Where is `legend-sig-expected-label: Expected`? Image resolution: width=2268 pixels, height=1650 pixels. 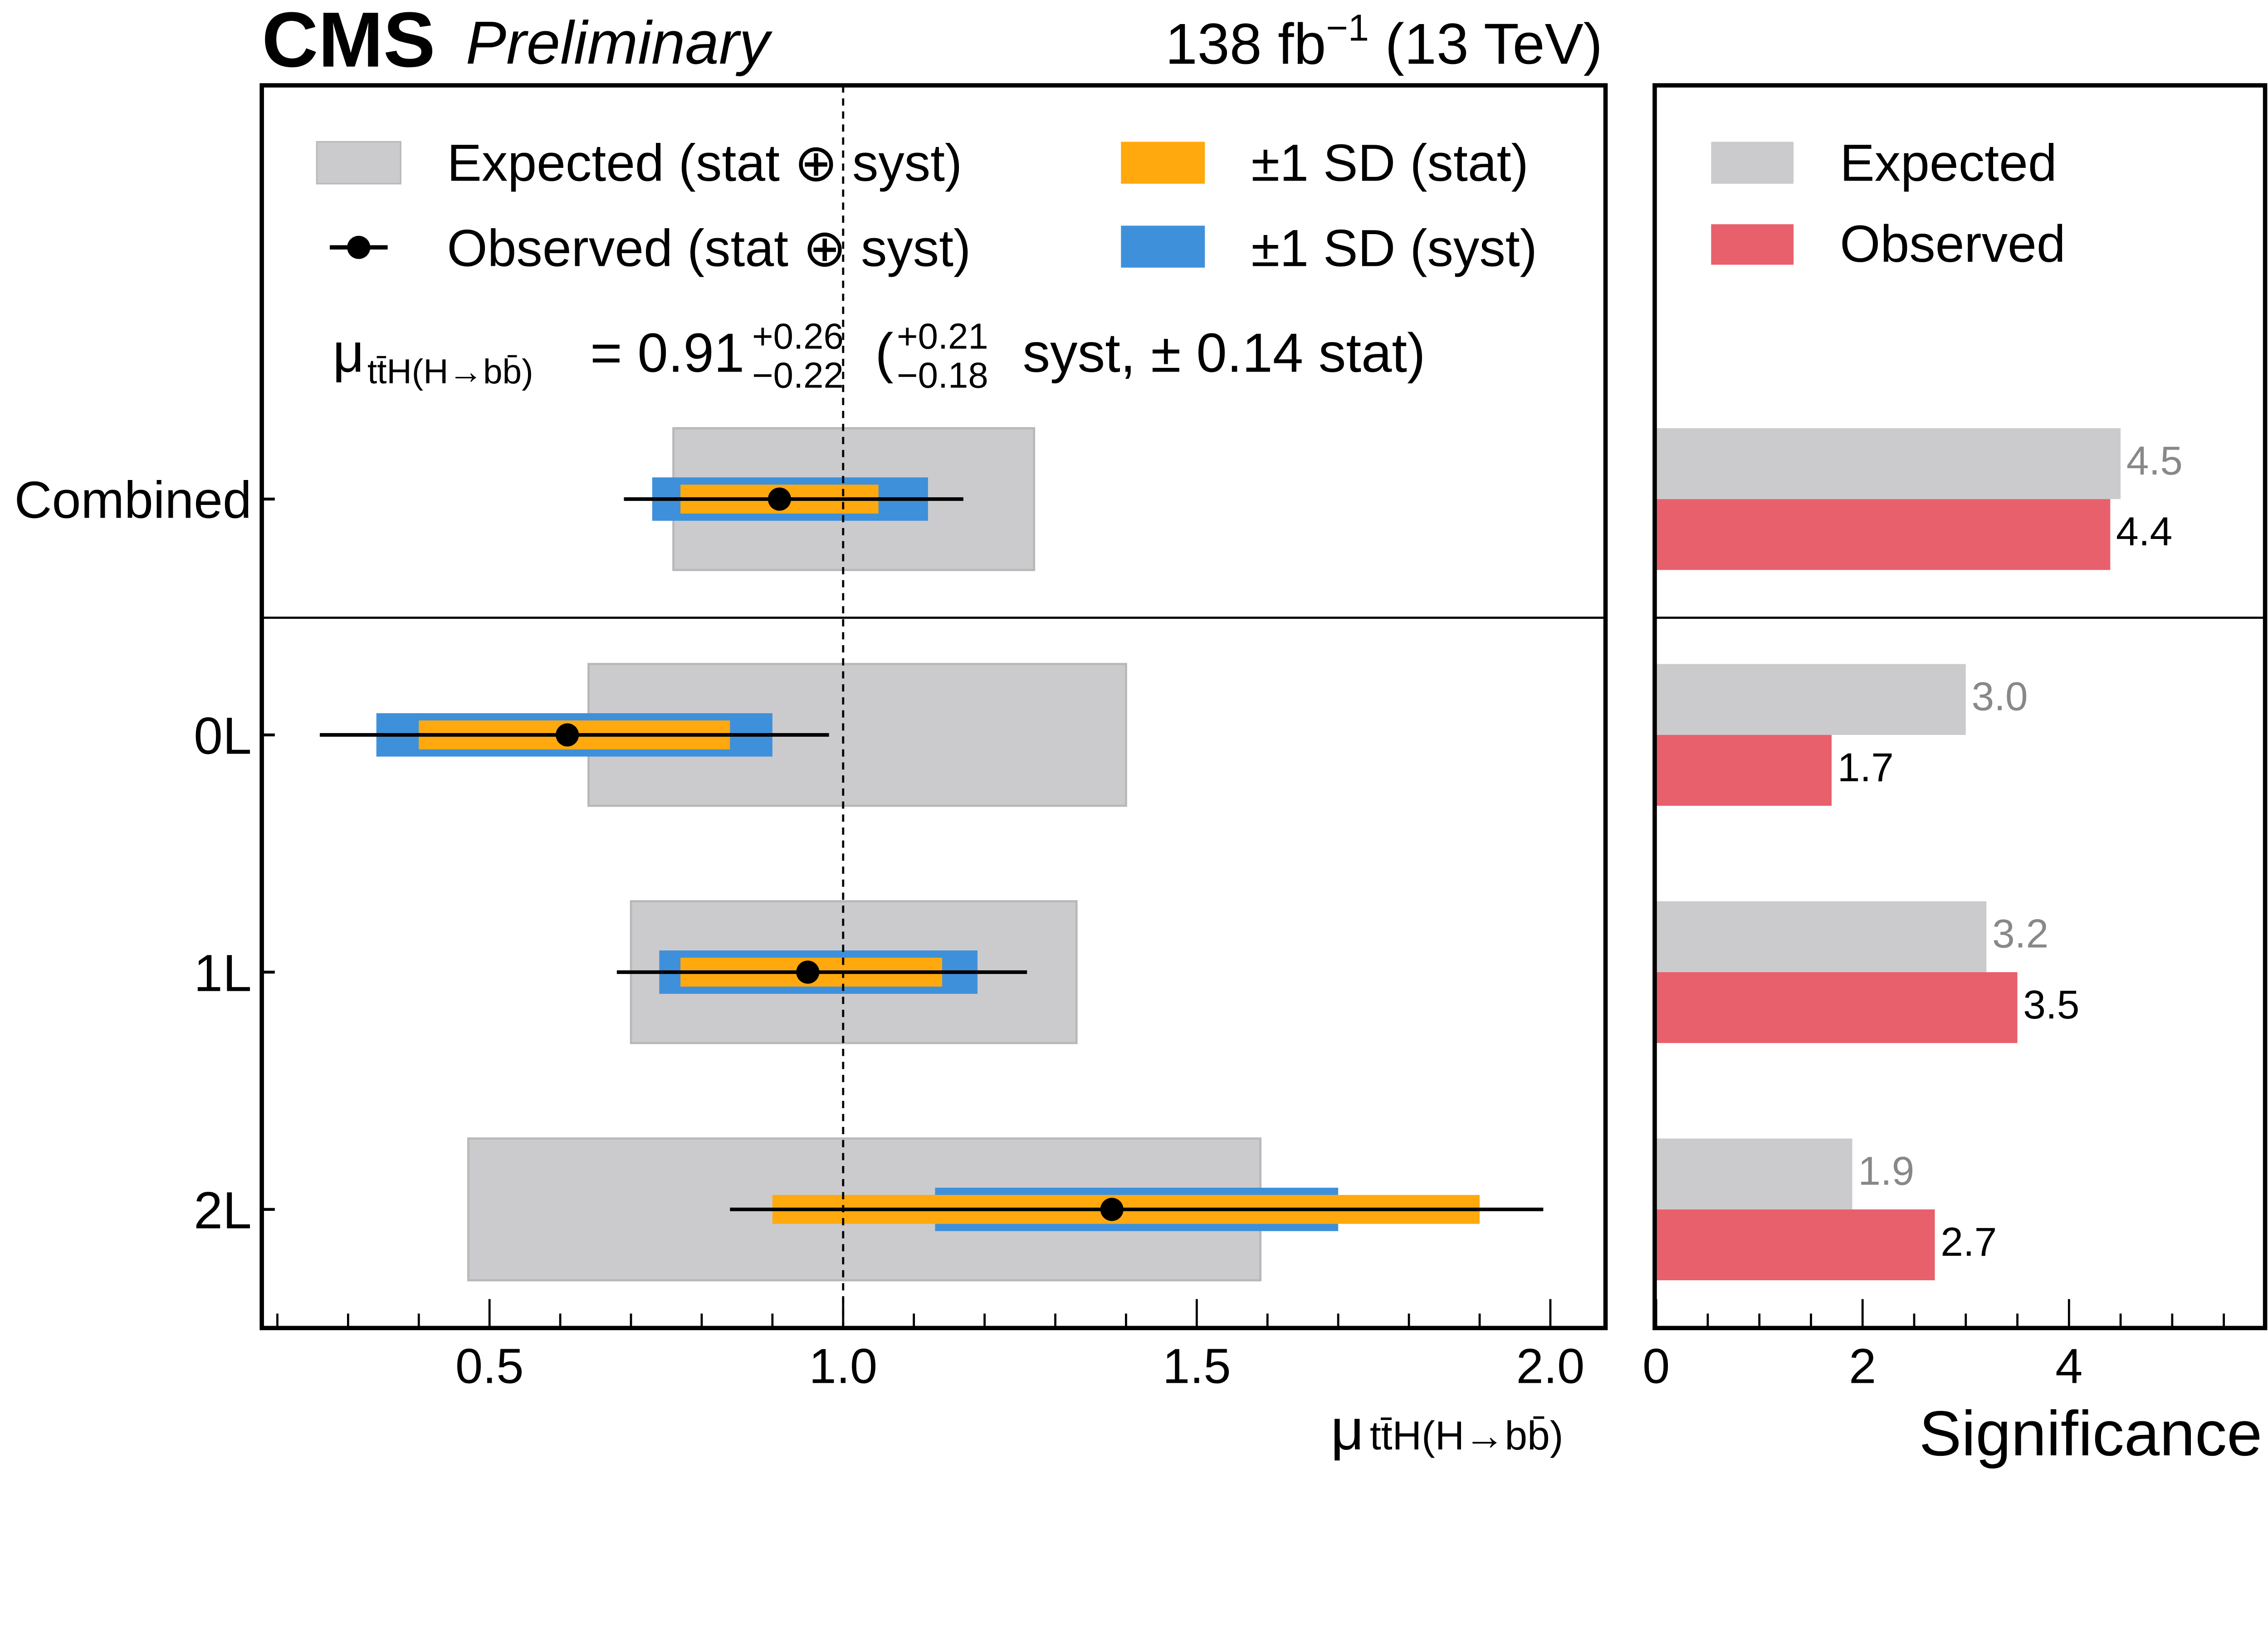
legend-sig-expected-label: Expected is located at coordinates (1949, 163).